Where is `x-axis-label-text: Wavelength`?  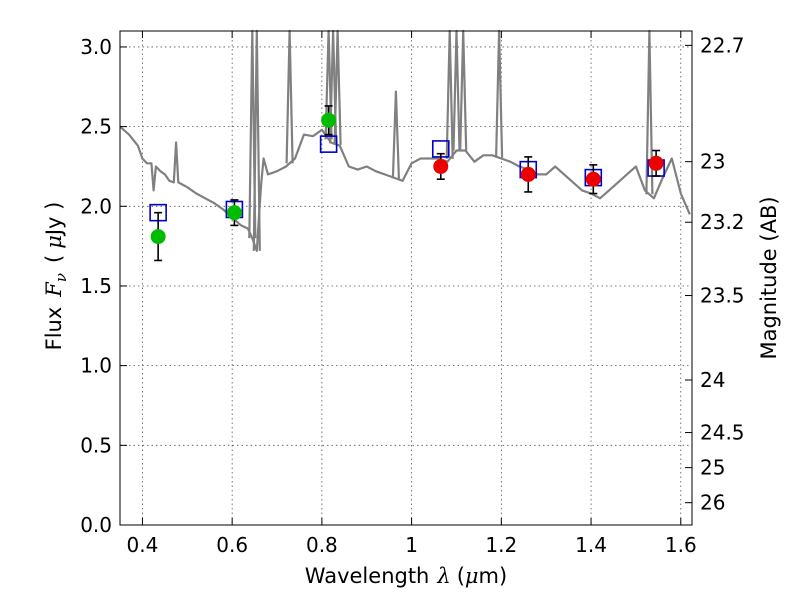 x-axis-label-text: Wavelength is located at coordinates (367, 576).